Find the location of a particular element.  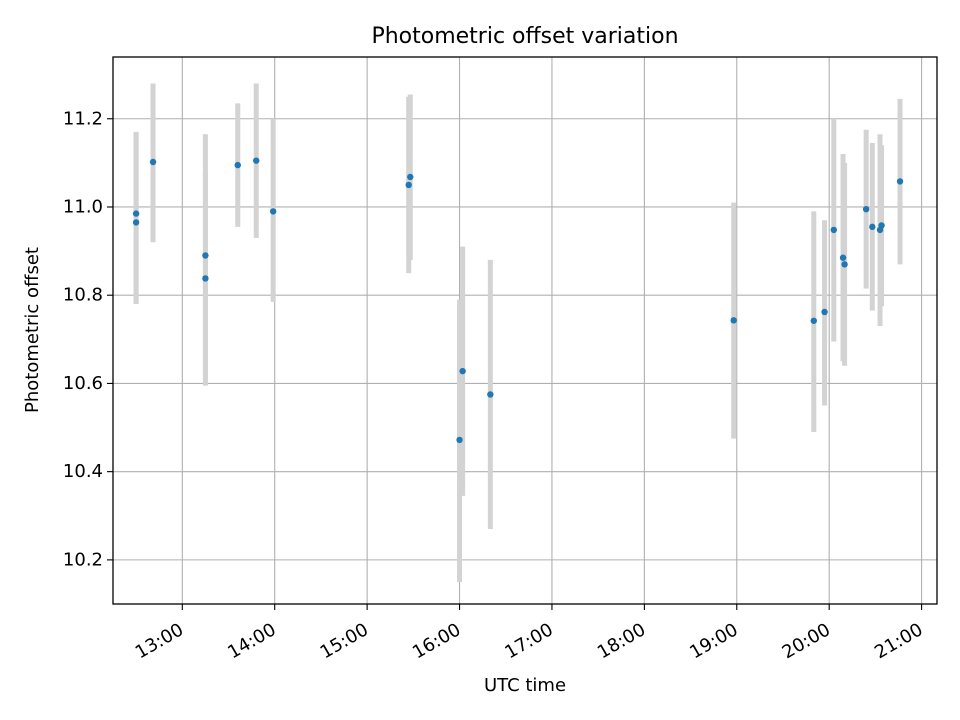

y-axis-ticks: 10.2 10.4 10.6 10.8 11.0 11.2 is located at coordinates (88, 339).